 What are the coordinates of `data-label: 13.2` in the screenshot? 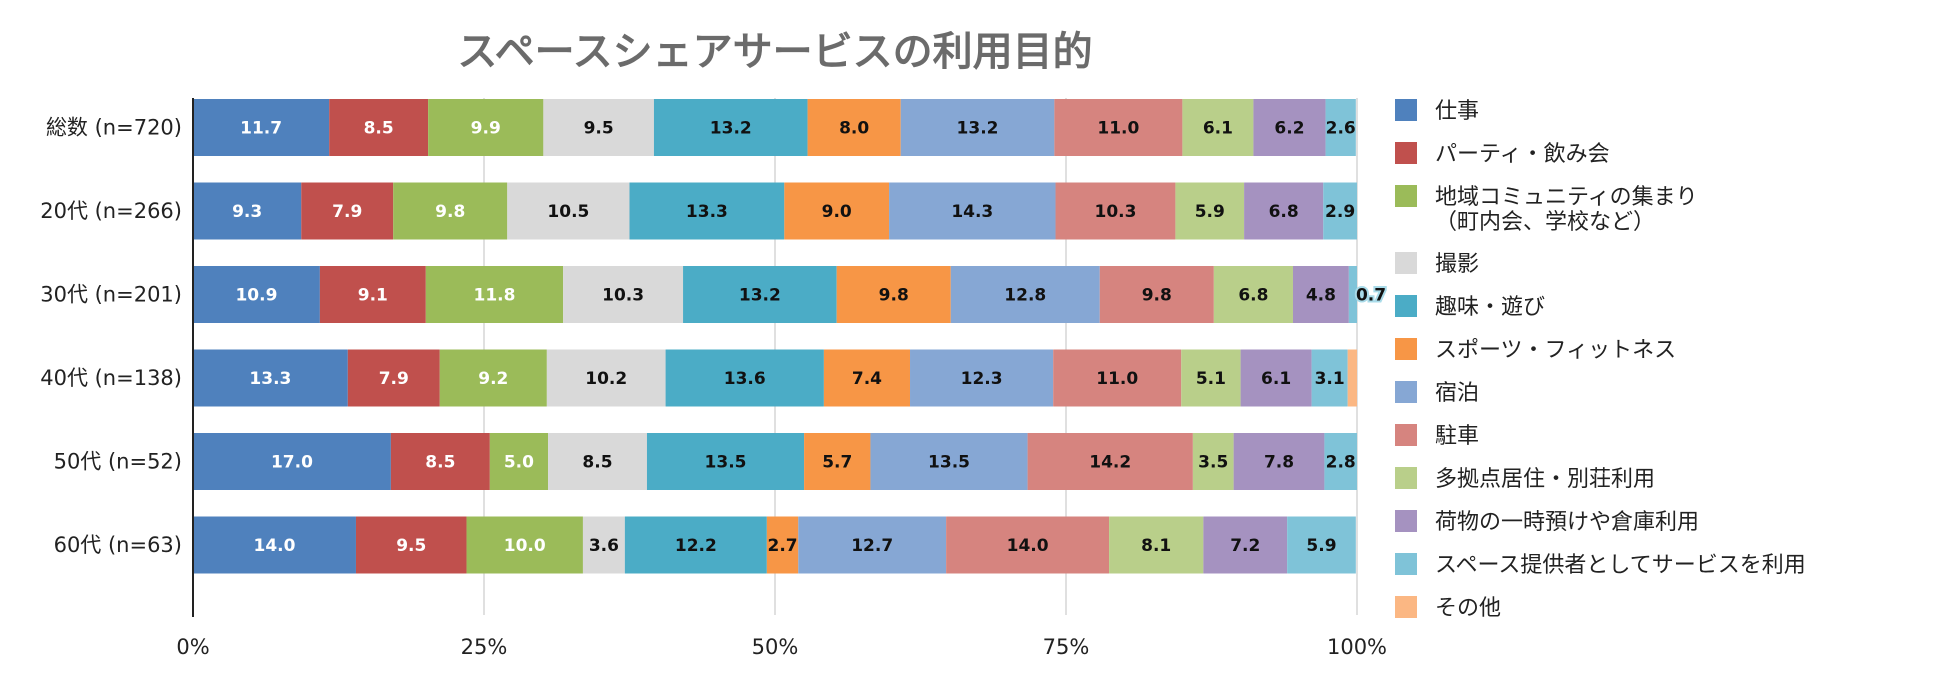 It's located at (978, 129).